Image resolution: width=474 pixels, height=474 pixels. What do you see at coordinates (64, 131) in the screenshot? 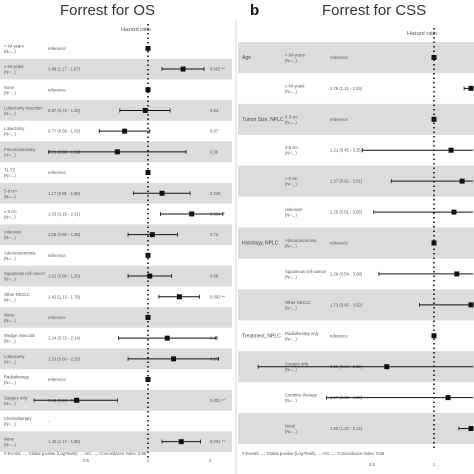
I see `row-hr-label: 0.77 (0.58 - 1.02)` at bounding box center [64, 131].